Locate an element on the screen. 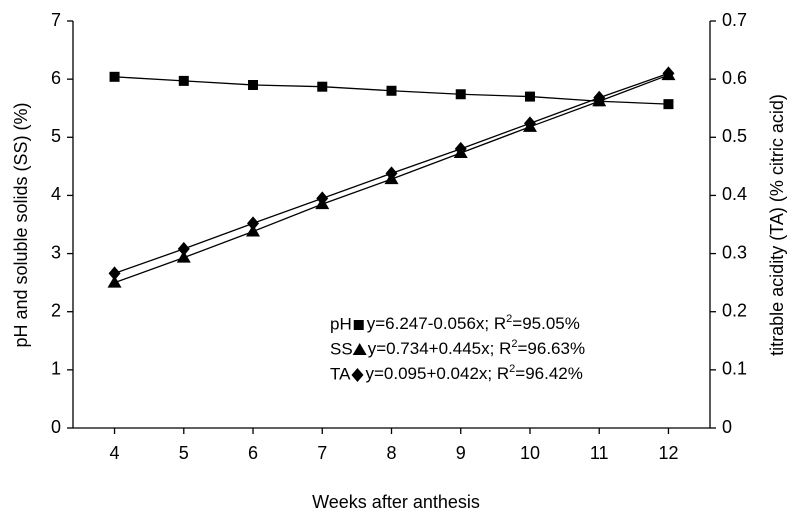  x-tick-label: 4 is located at coordinates (115, 453).